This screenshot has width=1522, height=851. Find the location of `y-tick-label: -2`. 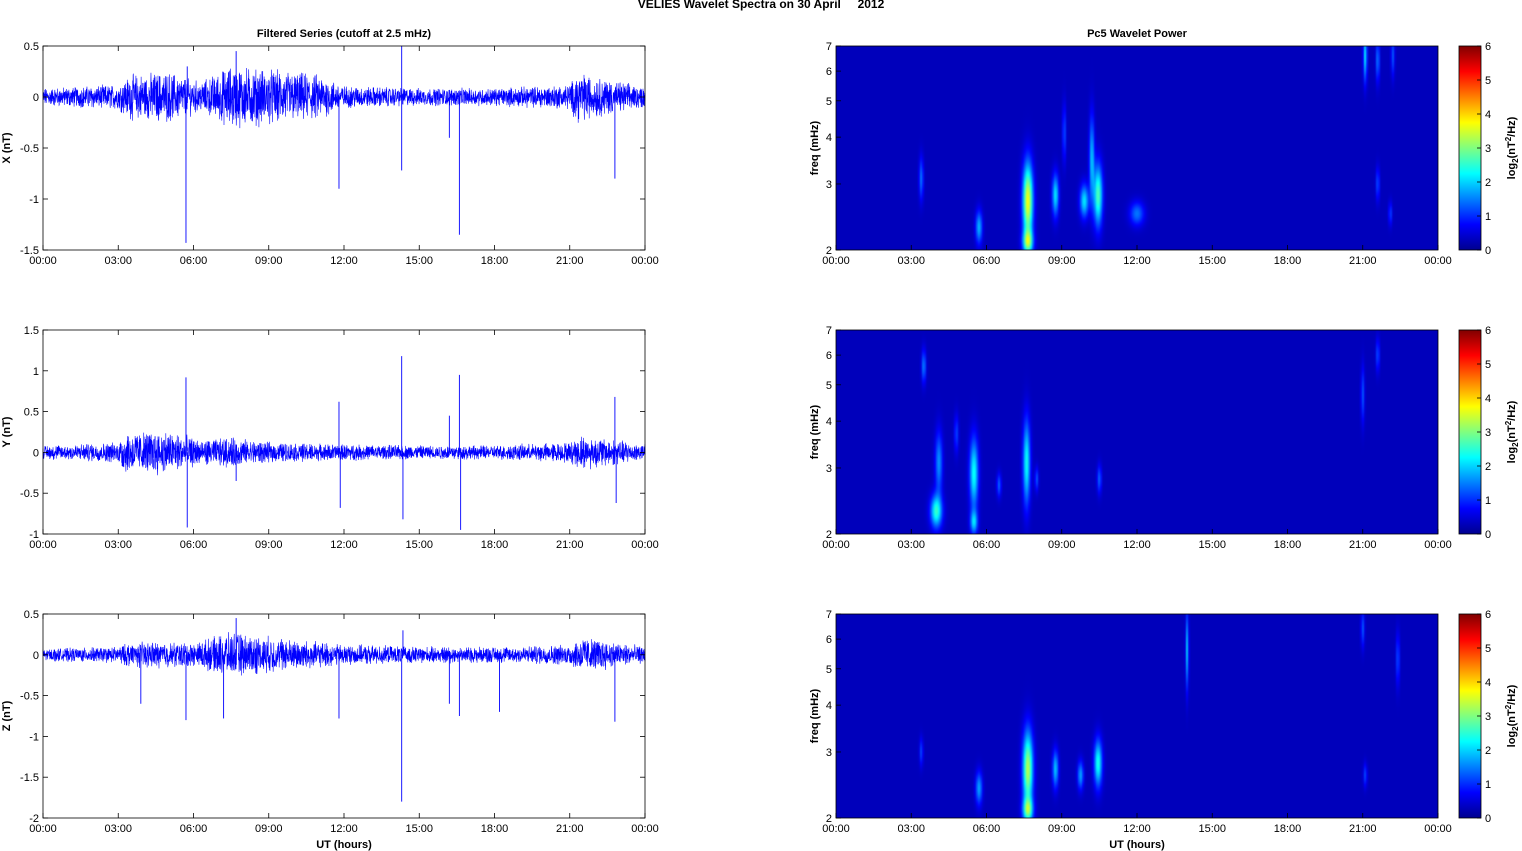

y-tick-label: -2 is located at coordinates (34, 819).